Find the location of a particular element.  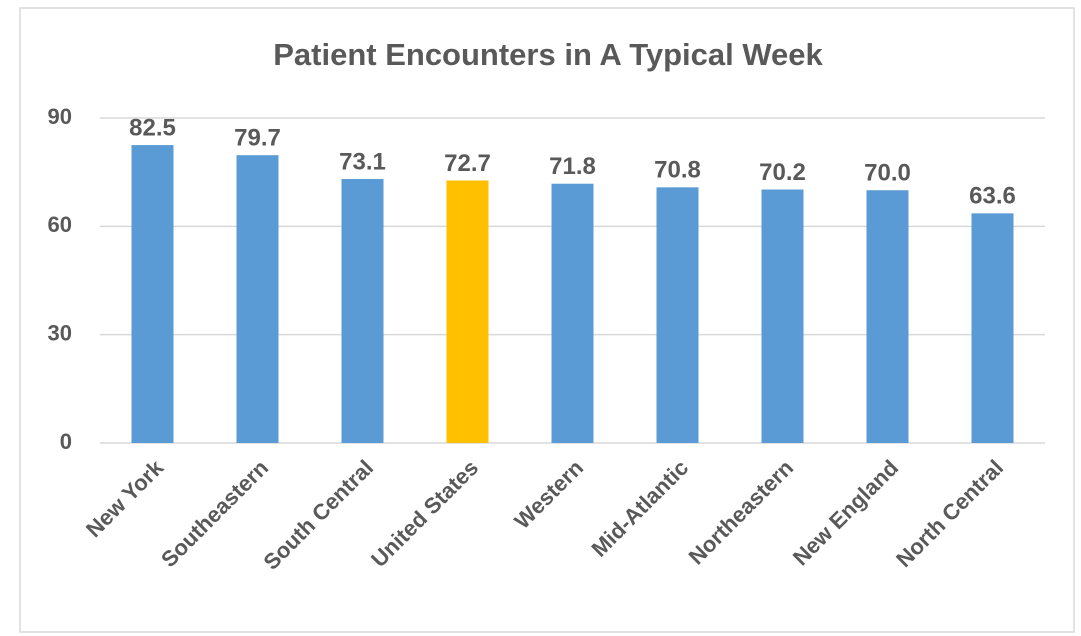

data-label: 71.8 is located at coordinates (572, 166).